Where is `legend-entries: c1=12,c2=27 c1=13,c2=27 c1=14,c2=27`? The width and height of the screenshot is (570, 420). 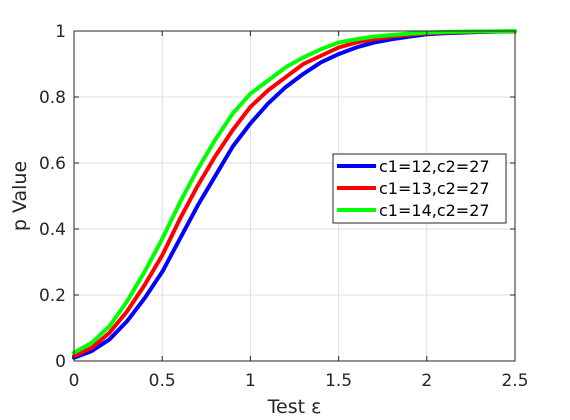 legend-entries: c1=12,c2=27 c1=13,c2=27 c1=14,c2=27 is located at coordinates (413, 188).